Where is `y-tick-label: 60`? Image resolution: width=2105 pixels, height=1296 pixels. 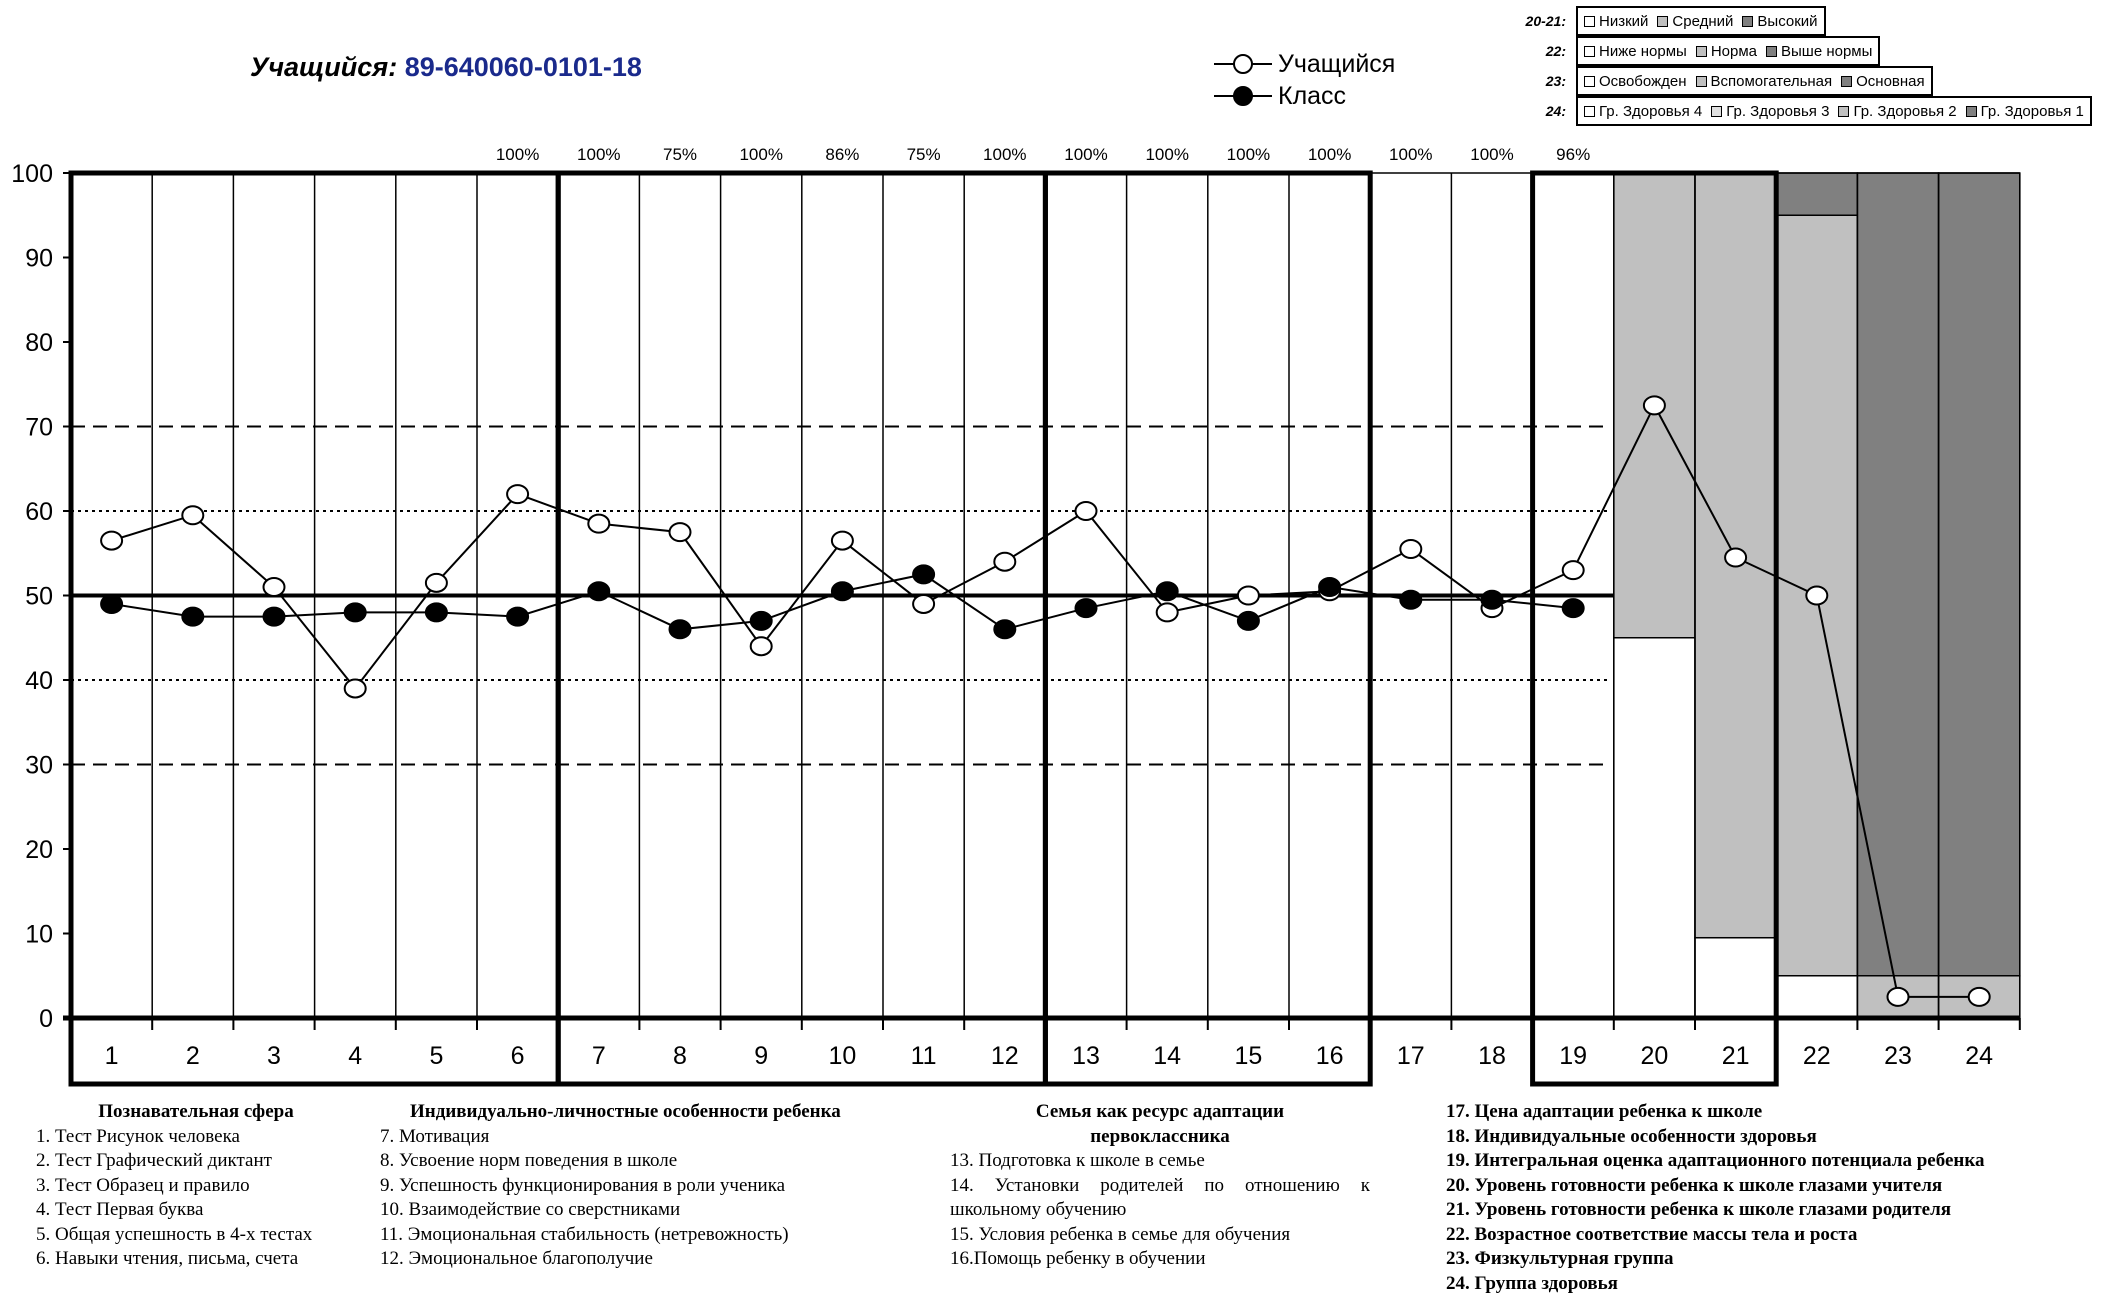 y-tick-label: 60 is located at coordinates (39, 512).